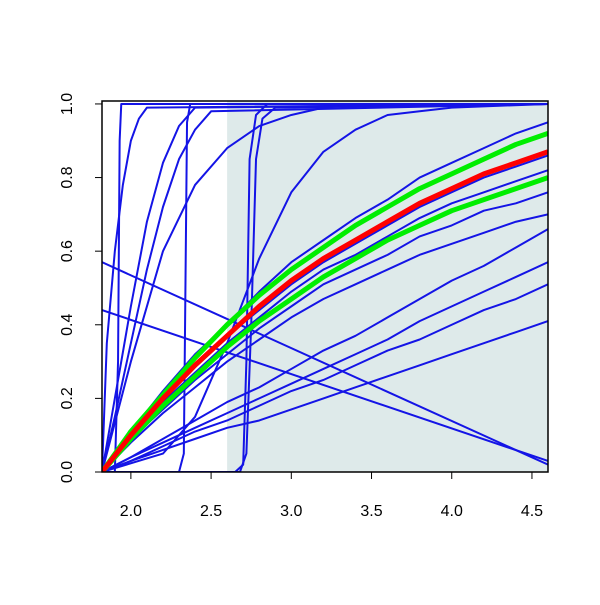 The width and height of the screenshot is (600, 605). I want to click on y-tick-label: 0.2, so click(67, 398).